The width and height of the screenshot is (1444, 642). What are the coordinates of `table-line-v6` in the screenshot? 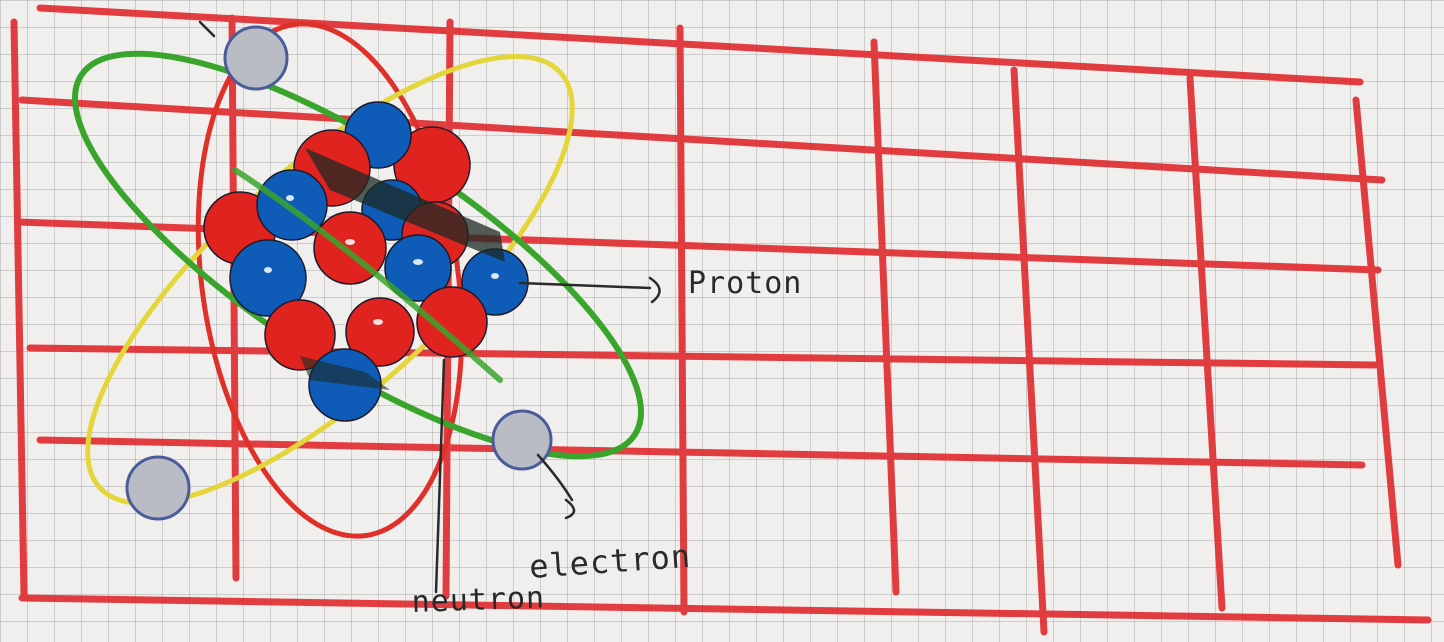 It's located at (1029, 351).